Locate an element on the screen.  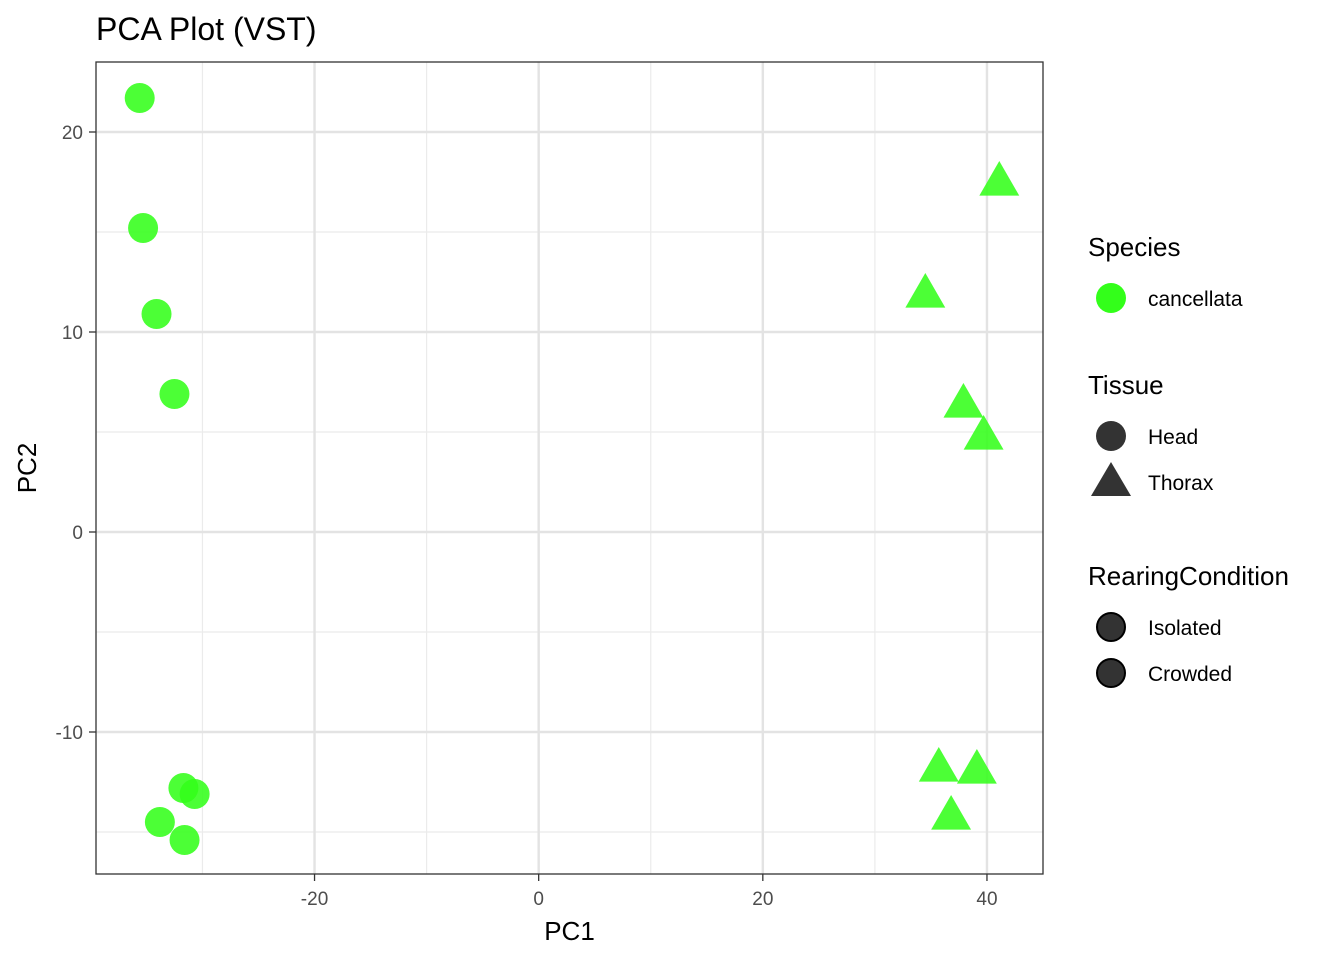
x-tick-label: 40 is located at coordinates (986, 899).